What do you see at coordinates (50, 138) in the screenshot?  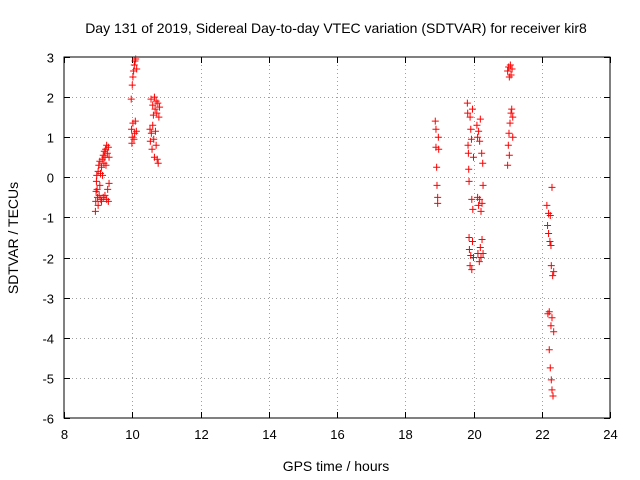 I see `y-tick-label: 1` at bounding box center [50, 138].